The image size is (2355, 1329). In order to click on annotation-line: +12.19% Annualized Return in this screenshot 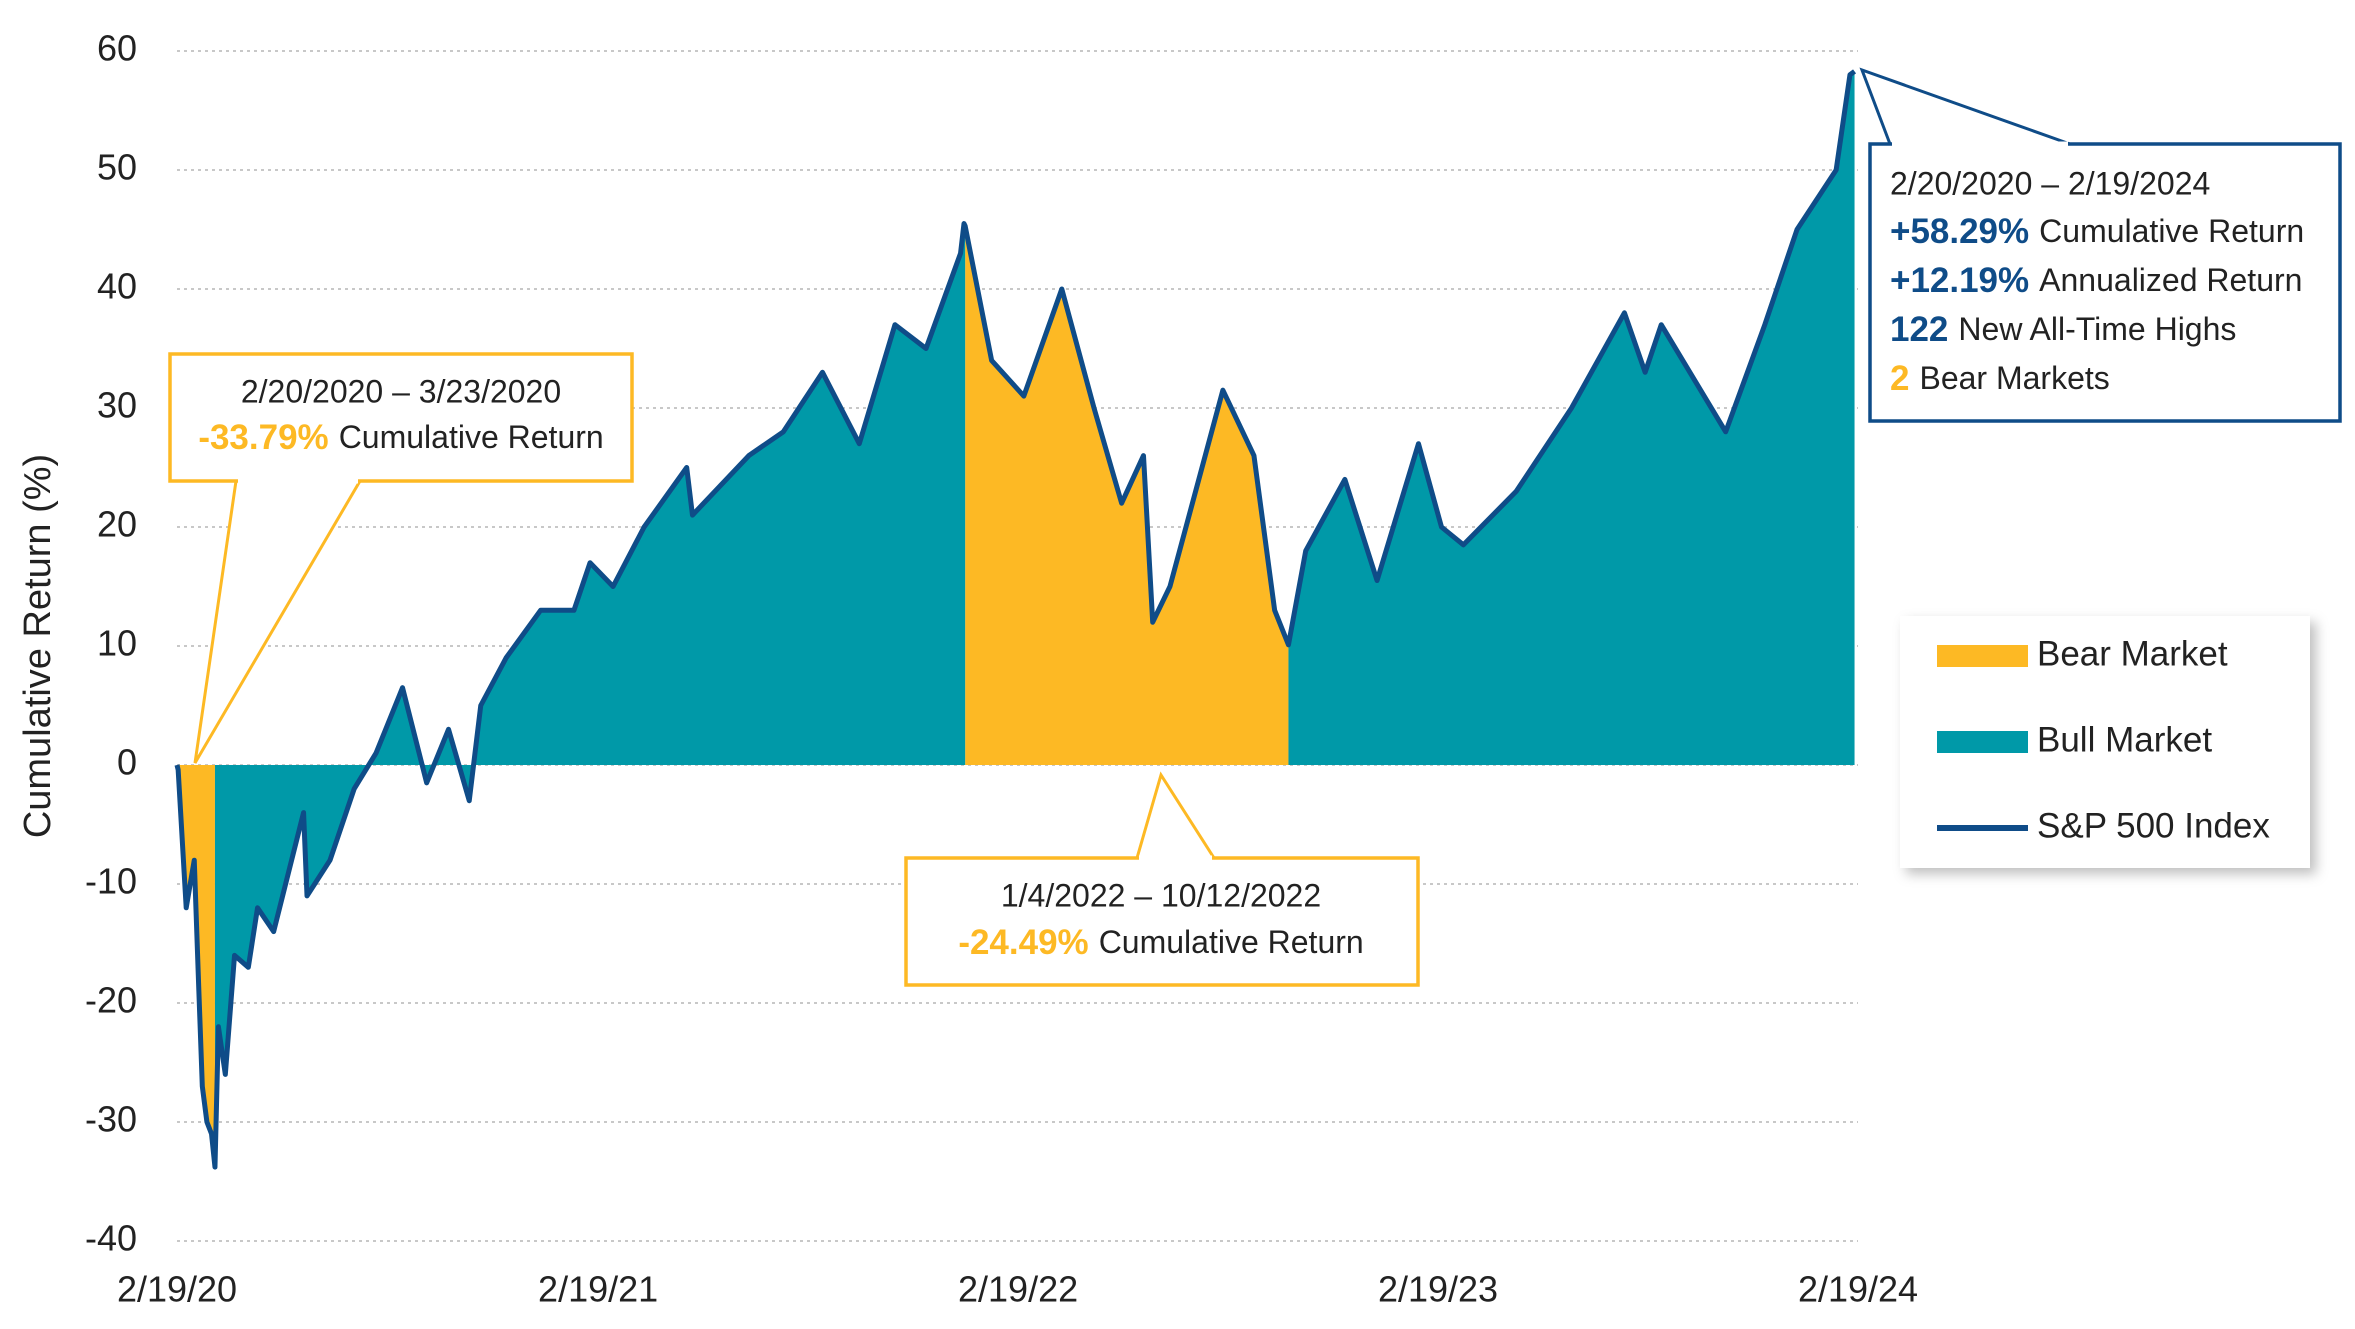, I will do `click(2096, 280)`.